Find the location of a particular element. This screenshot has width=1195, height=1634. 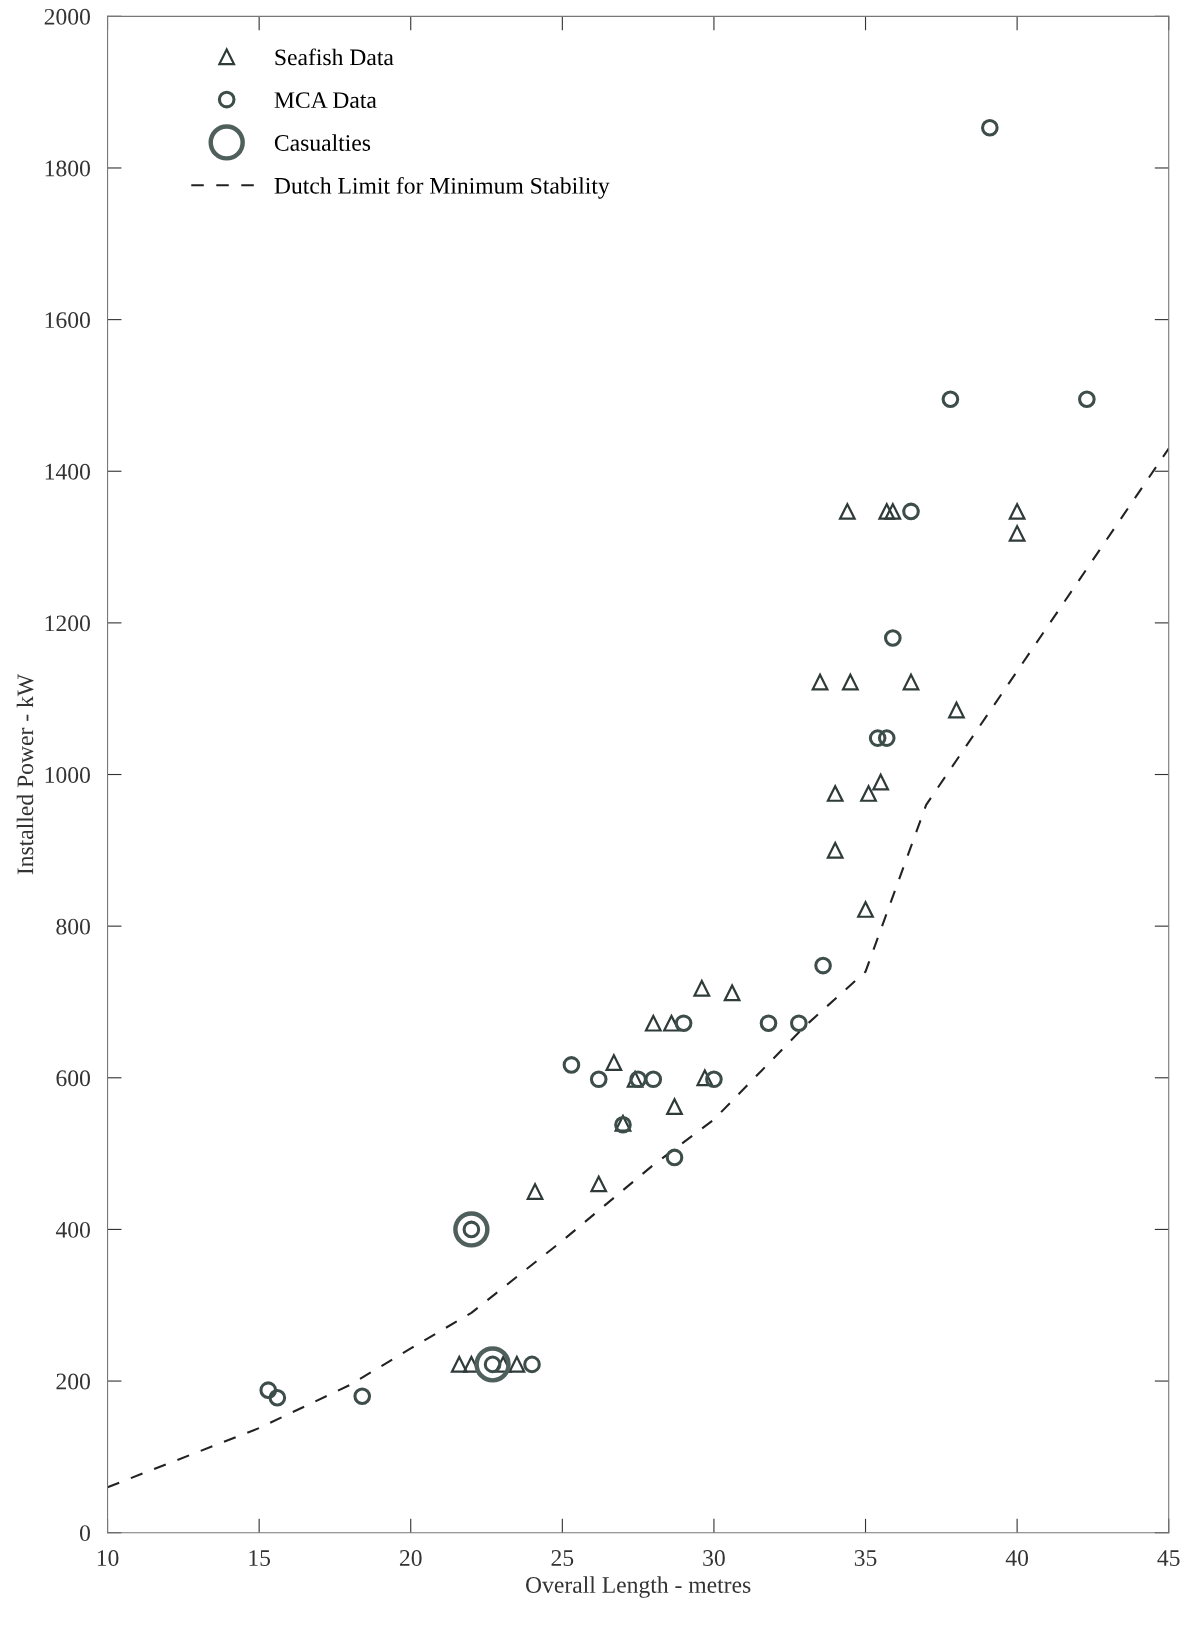

x-tick-label: 10 is located at coordinates (108, 1558).